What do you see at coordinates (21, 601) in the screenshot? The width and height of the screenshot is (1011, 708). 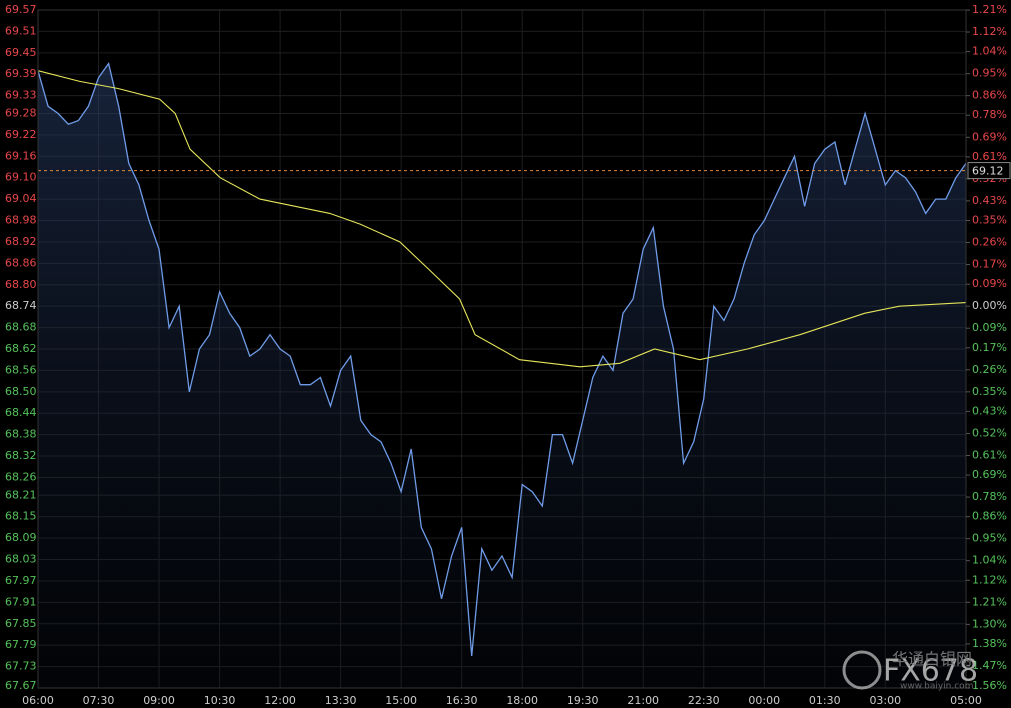 I see `y-tick-label: 67.91` at bounding box center [21, 601].